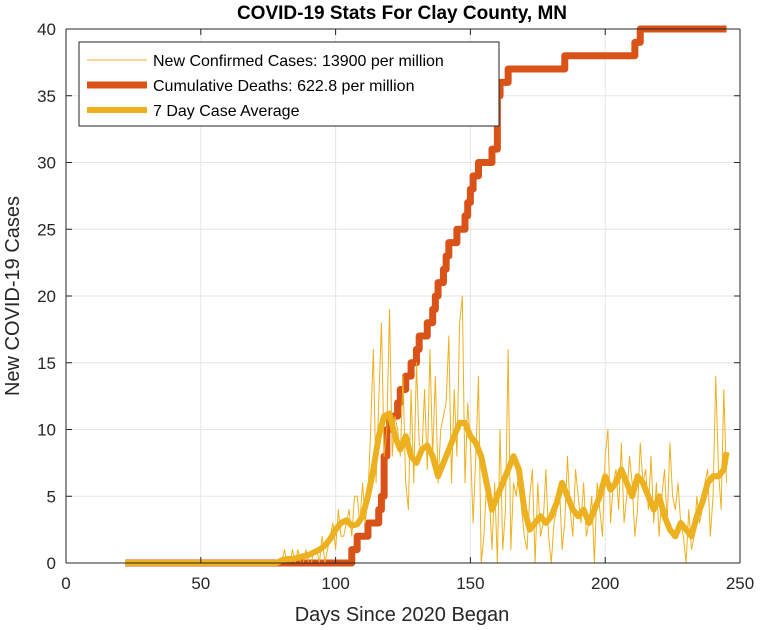  Describe the element at coordinates (51, 563) in the screenshot. I see `y-tick-label: 0` at that location.